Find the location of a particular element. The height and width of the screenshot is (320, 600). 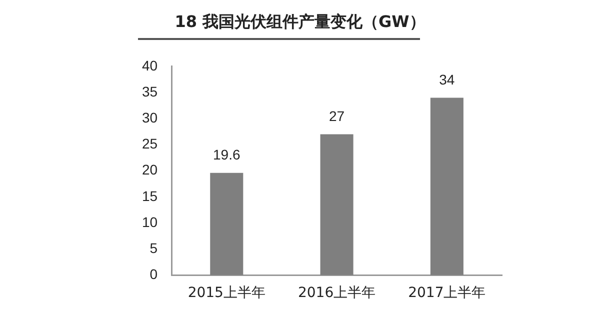

x-tick-label: 2015上半年 is located at coordinates (227, 293).